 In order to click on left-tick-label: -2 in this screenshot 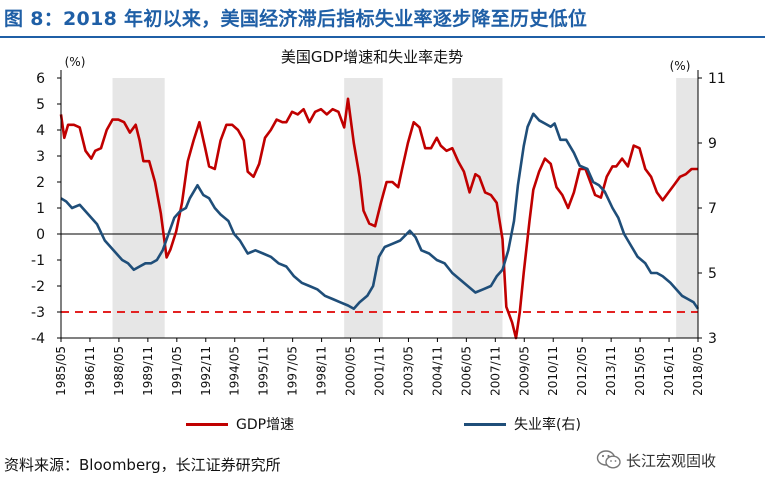, I will do `click(38, 287)`.